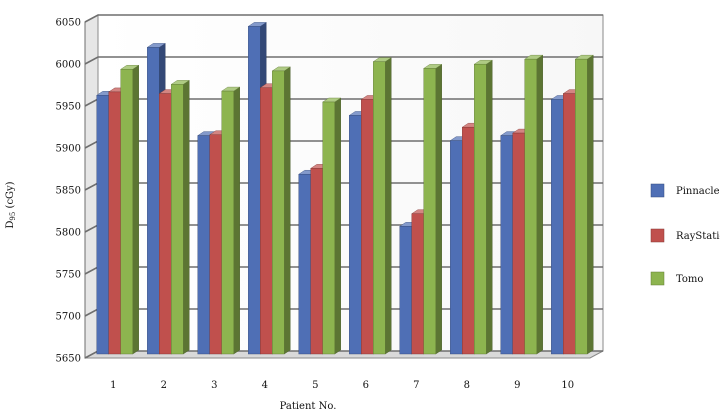 The height and width of the screenshot is (415, 720). I want to click on x-tick-label: 6, so click(366, 385).